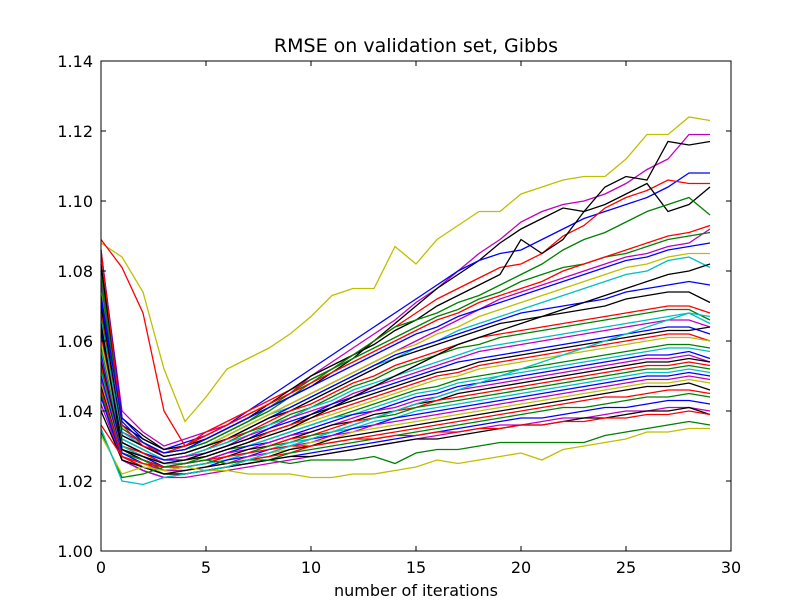 This screenshot has height=612, width=812. I want to click on x-tick-label: 0, so click(101, 567).